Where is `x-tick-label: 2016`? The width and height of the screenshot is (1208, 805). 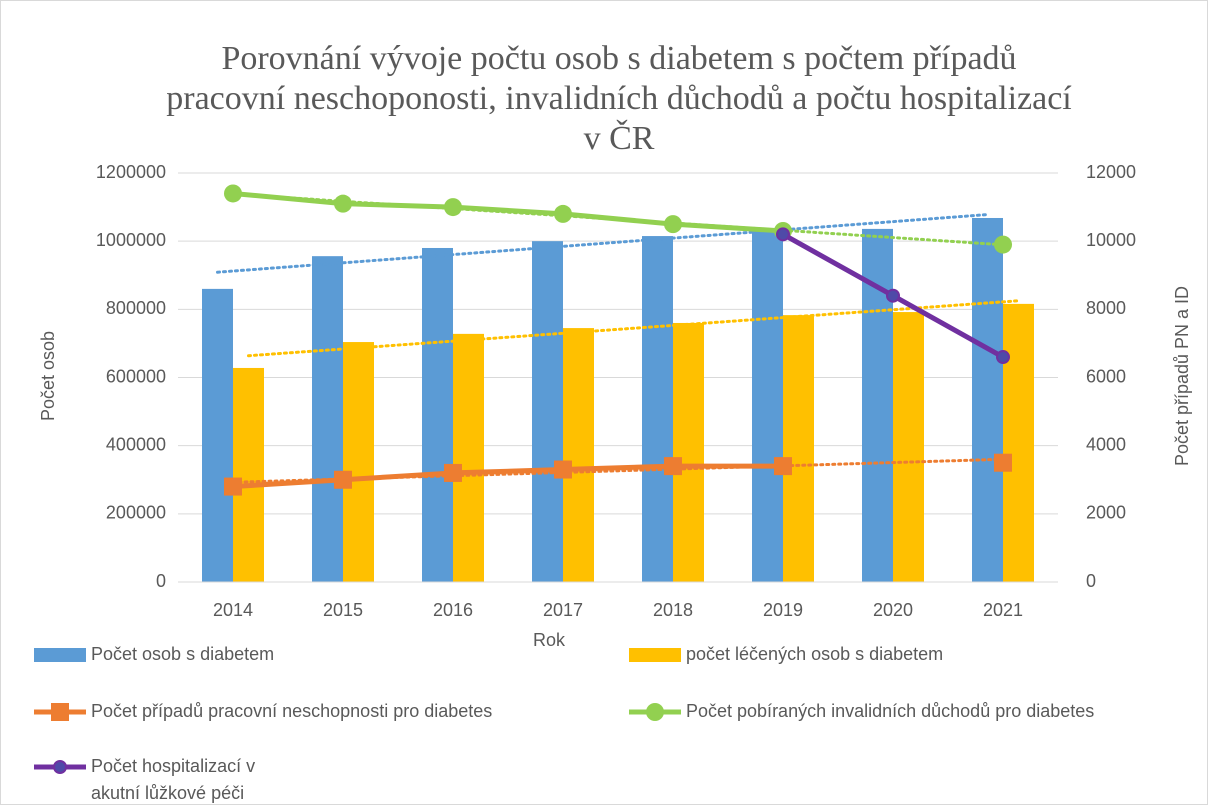
x-tick-label: 2016 is located at coordinates (453, 610).